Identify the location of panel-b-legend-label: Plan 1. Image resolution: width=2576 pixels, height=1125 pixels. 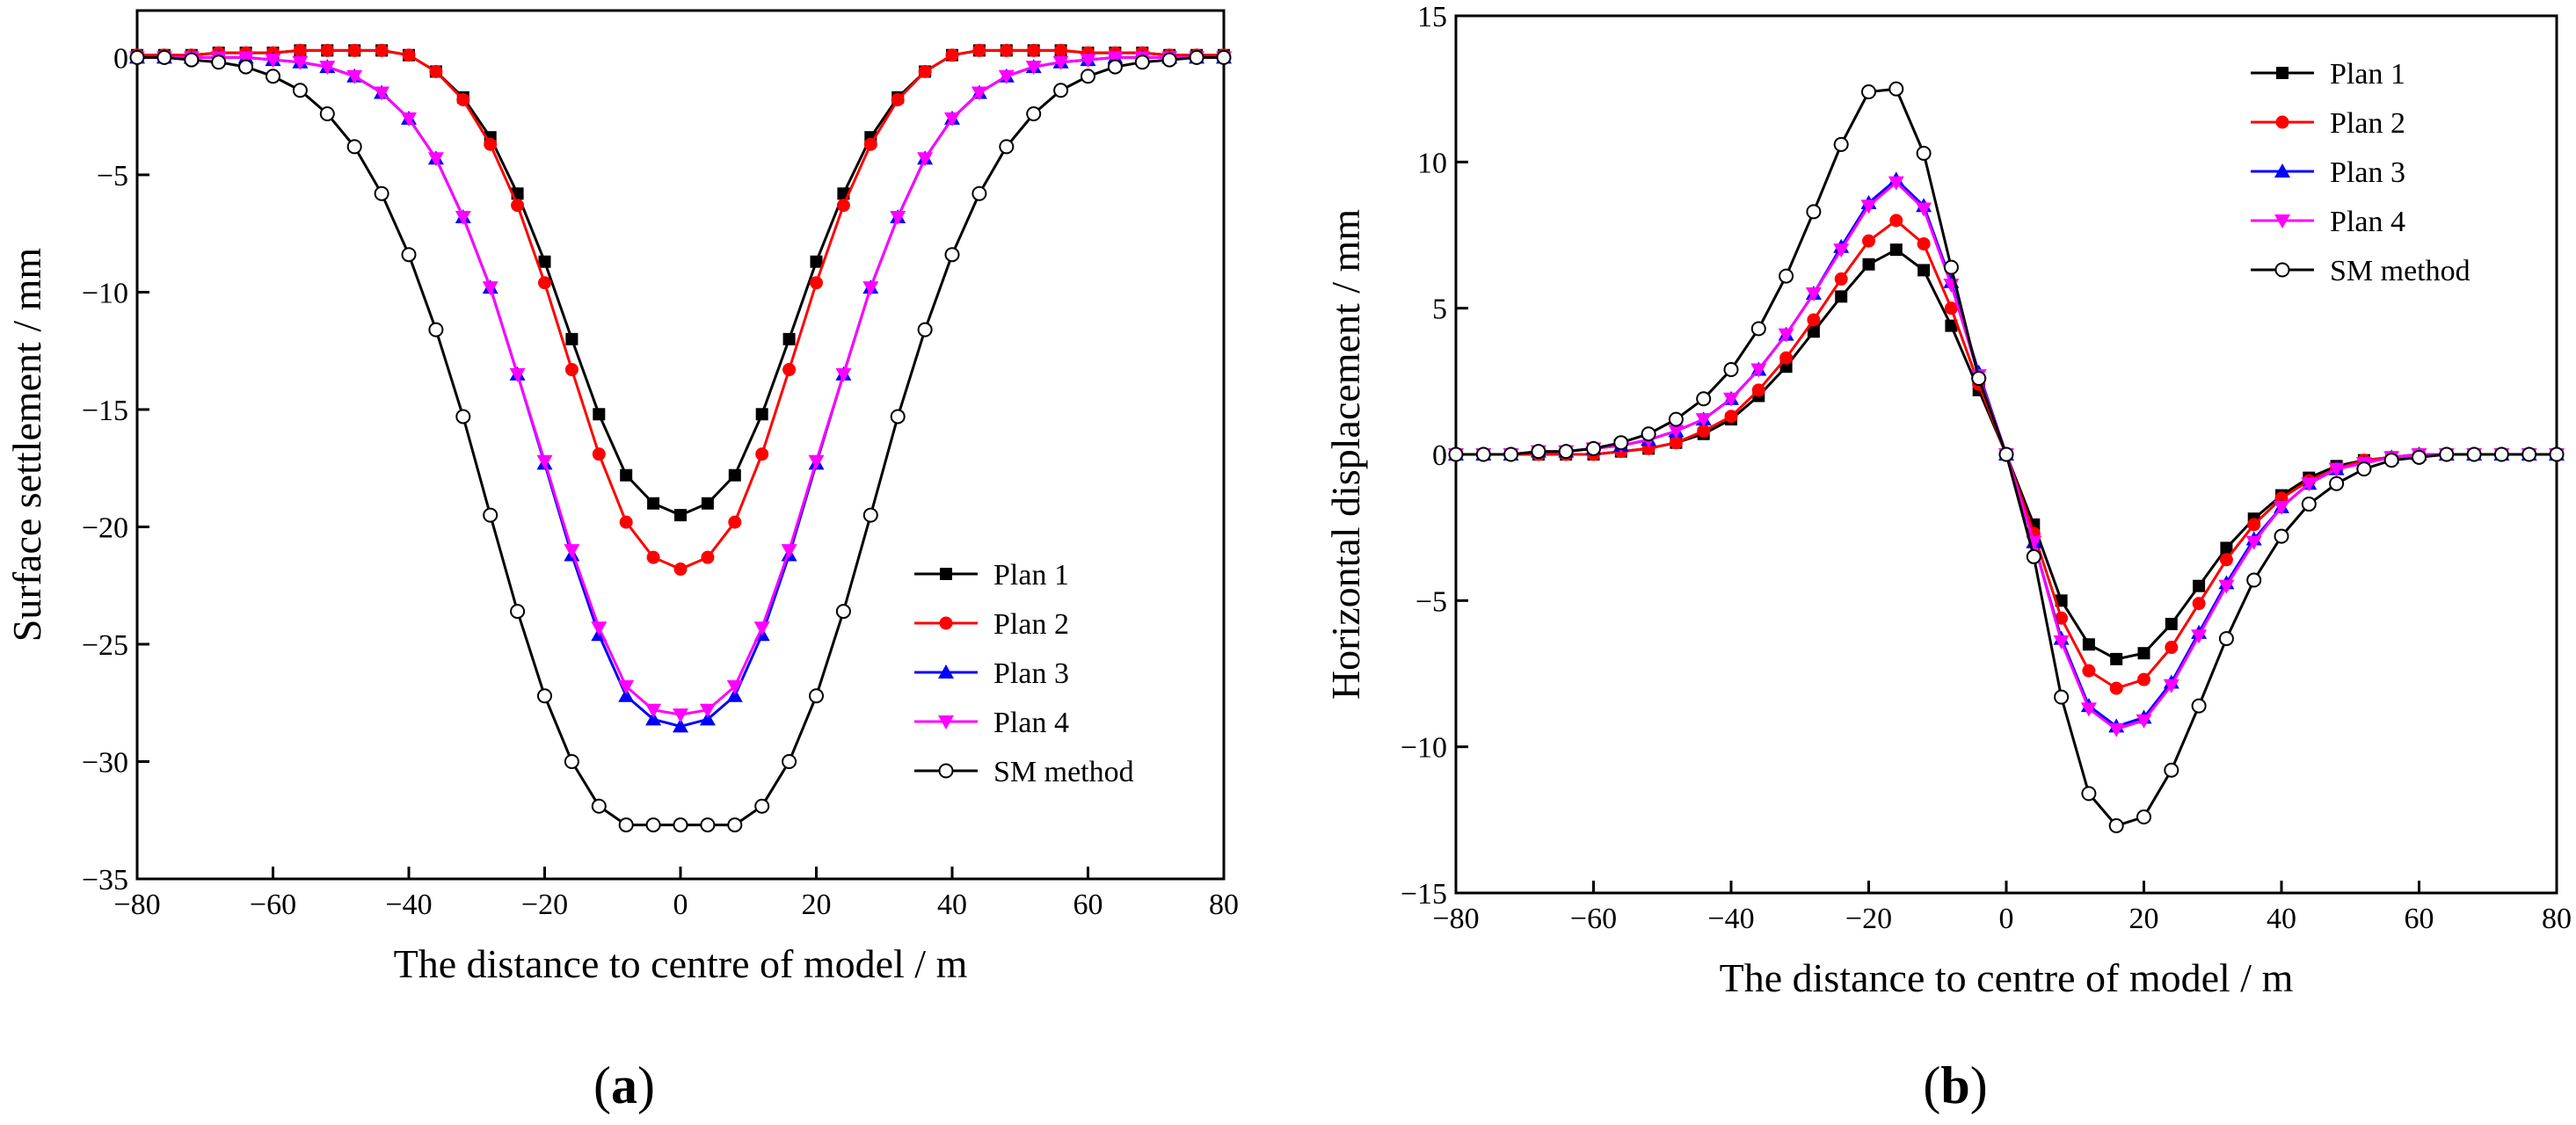
(2367, 74).